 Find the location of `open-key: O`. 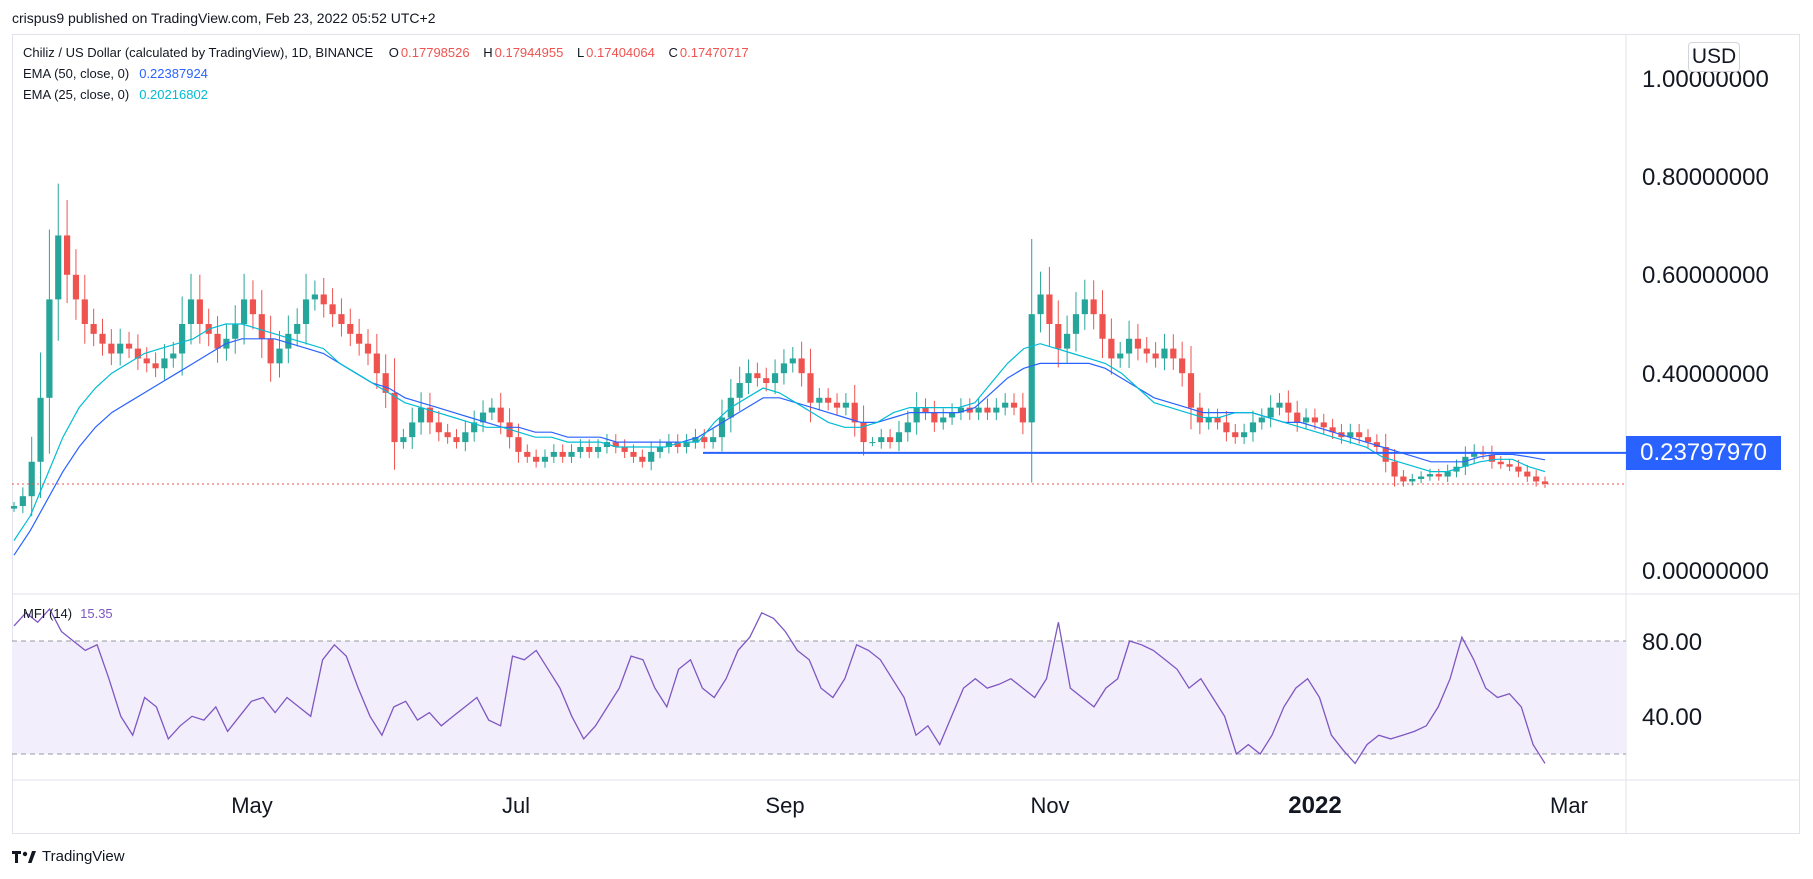

open-key: O is located at coordinates (393, 52).